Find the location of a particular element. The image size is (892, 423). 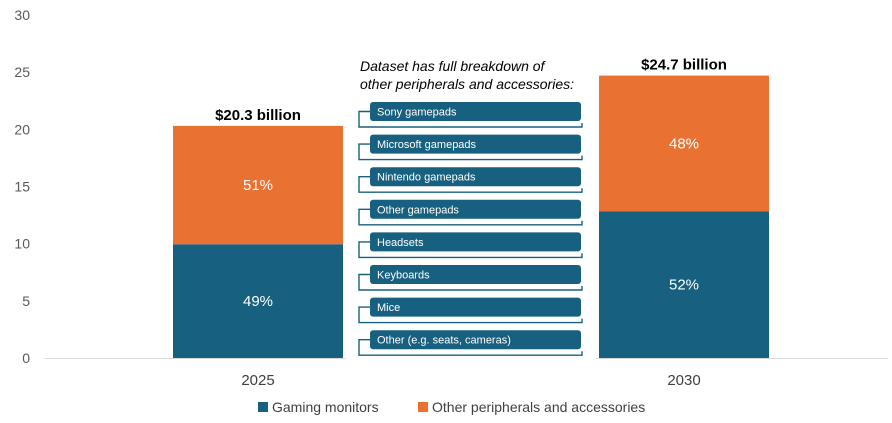

y-axis-ticks: 0 5 10 15 20 25 30 is located at coordinates (22, 186).